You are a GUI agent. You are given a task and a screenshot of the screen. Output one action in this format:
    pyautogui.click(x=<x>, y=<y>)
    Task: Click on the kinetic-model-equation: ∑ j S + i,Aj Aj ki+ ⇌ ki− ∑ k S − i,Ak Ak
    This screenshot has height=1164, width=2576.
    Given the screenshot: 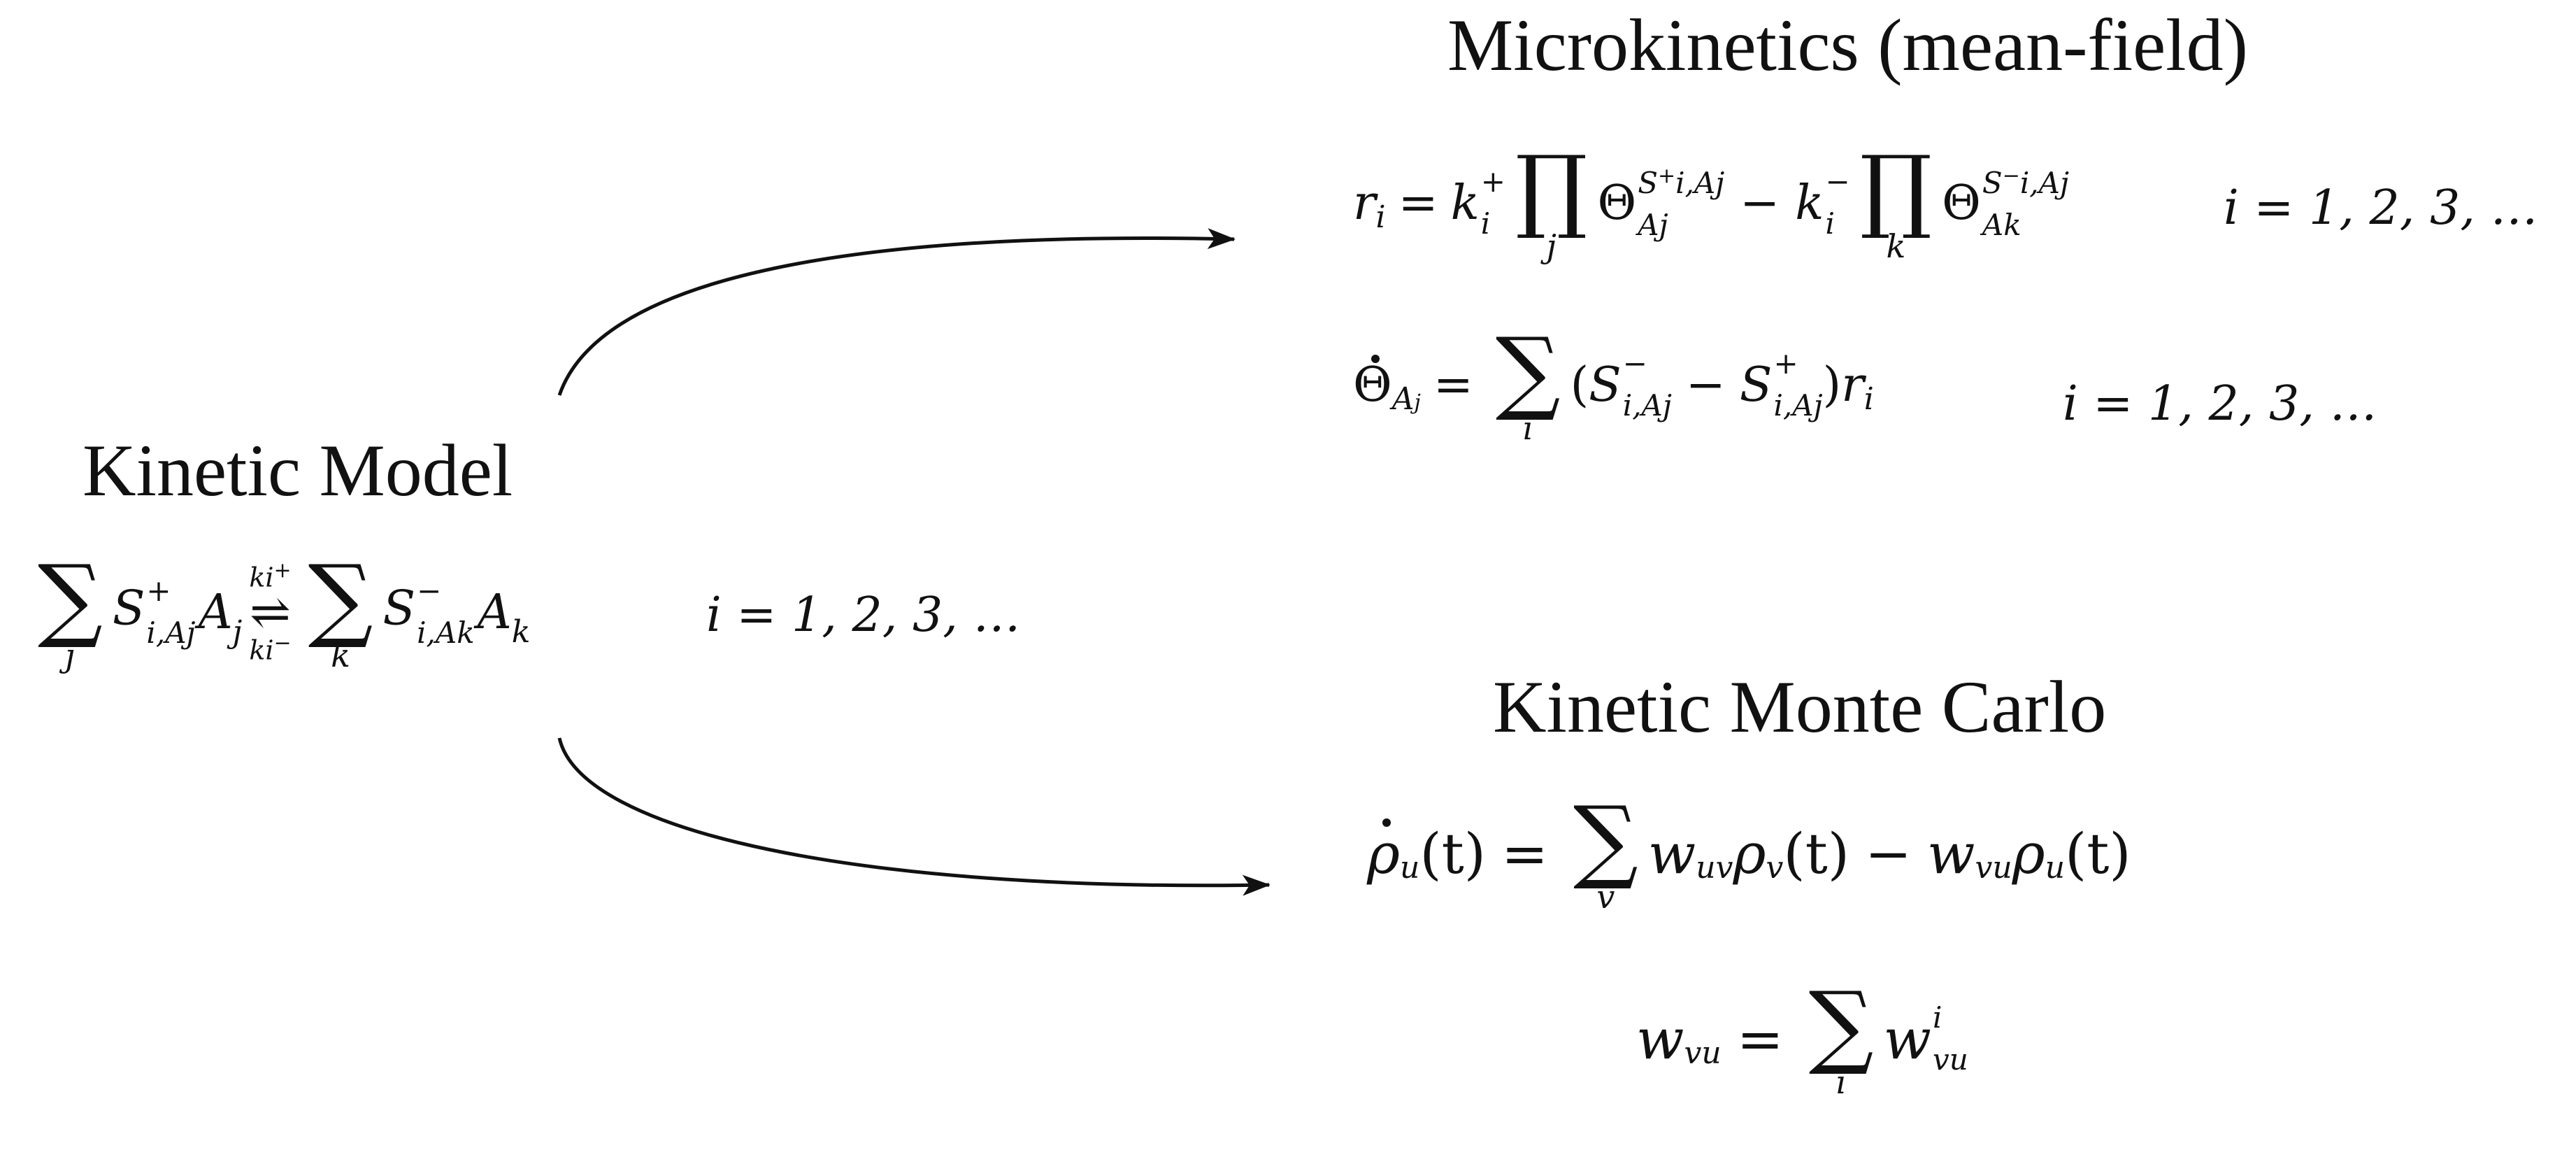 What is the action you would take?
    pyautogui.click(x=279, y=612)
    